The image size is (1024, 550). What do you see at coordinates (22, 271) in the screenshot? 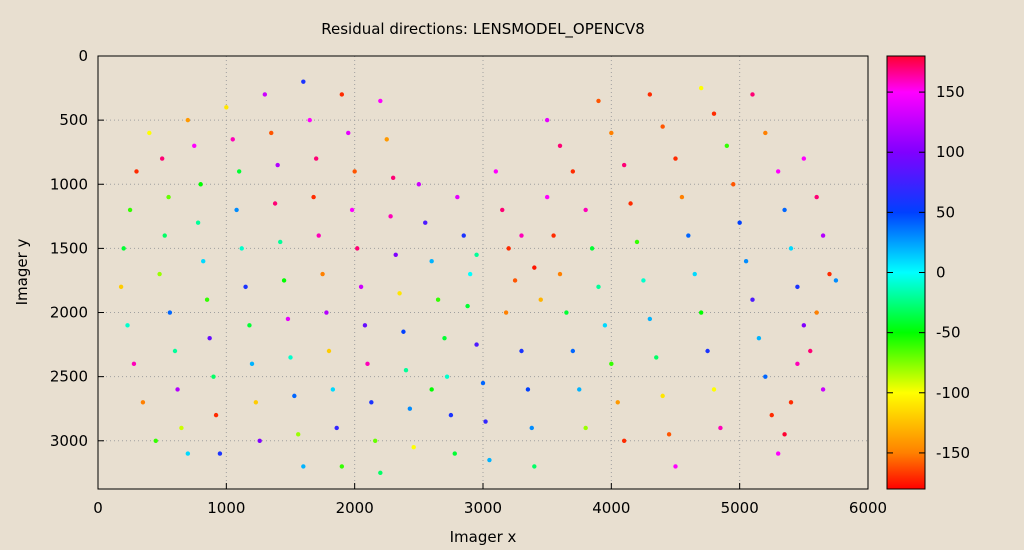
I see `y-axis-label: Imager y` at bounding box center [22, 271].